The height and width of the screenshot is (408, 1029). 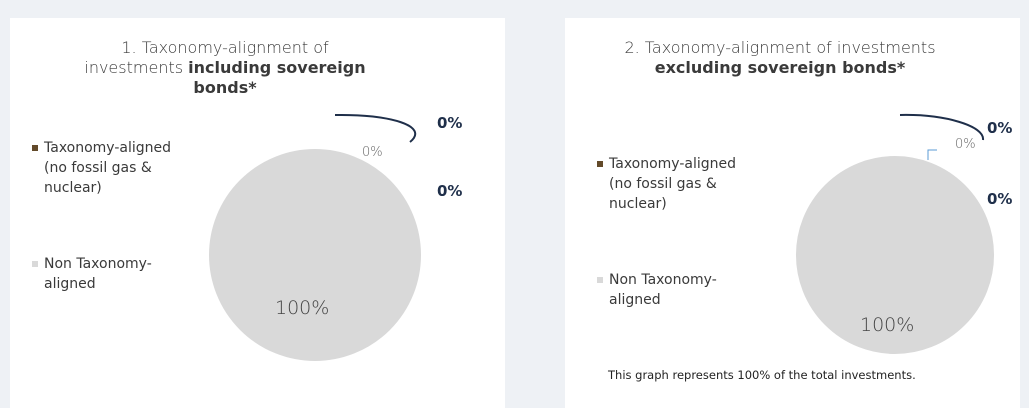 I want to click on leader-line, so click(x=932, y=154).